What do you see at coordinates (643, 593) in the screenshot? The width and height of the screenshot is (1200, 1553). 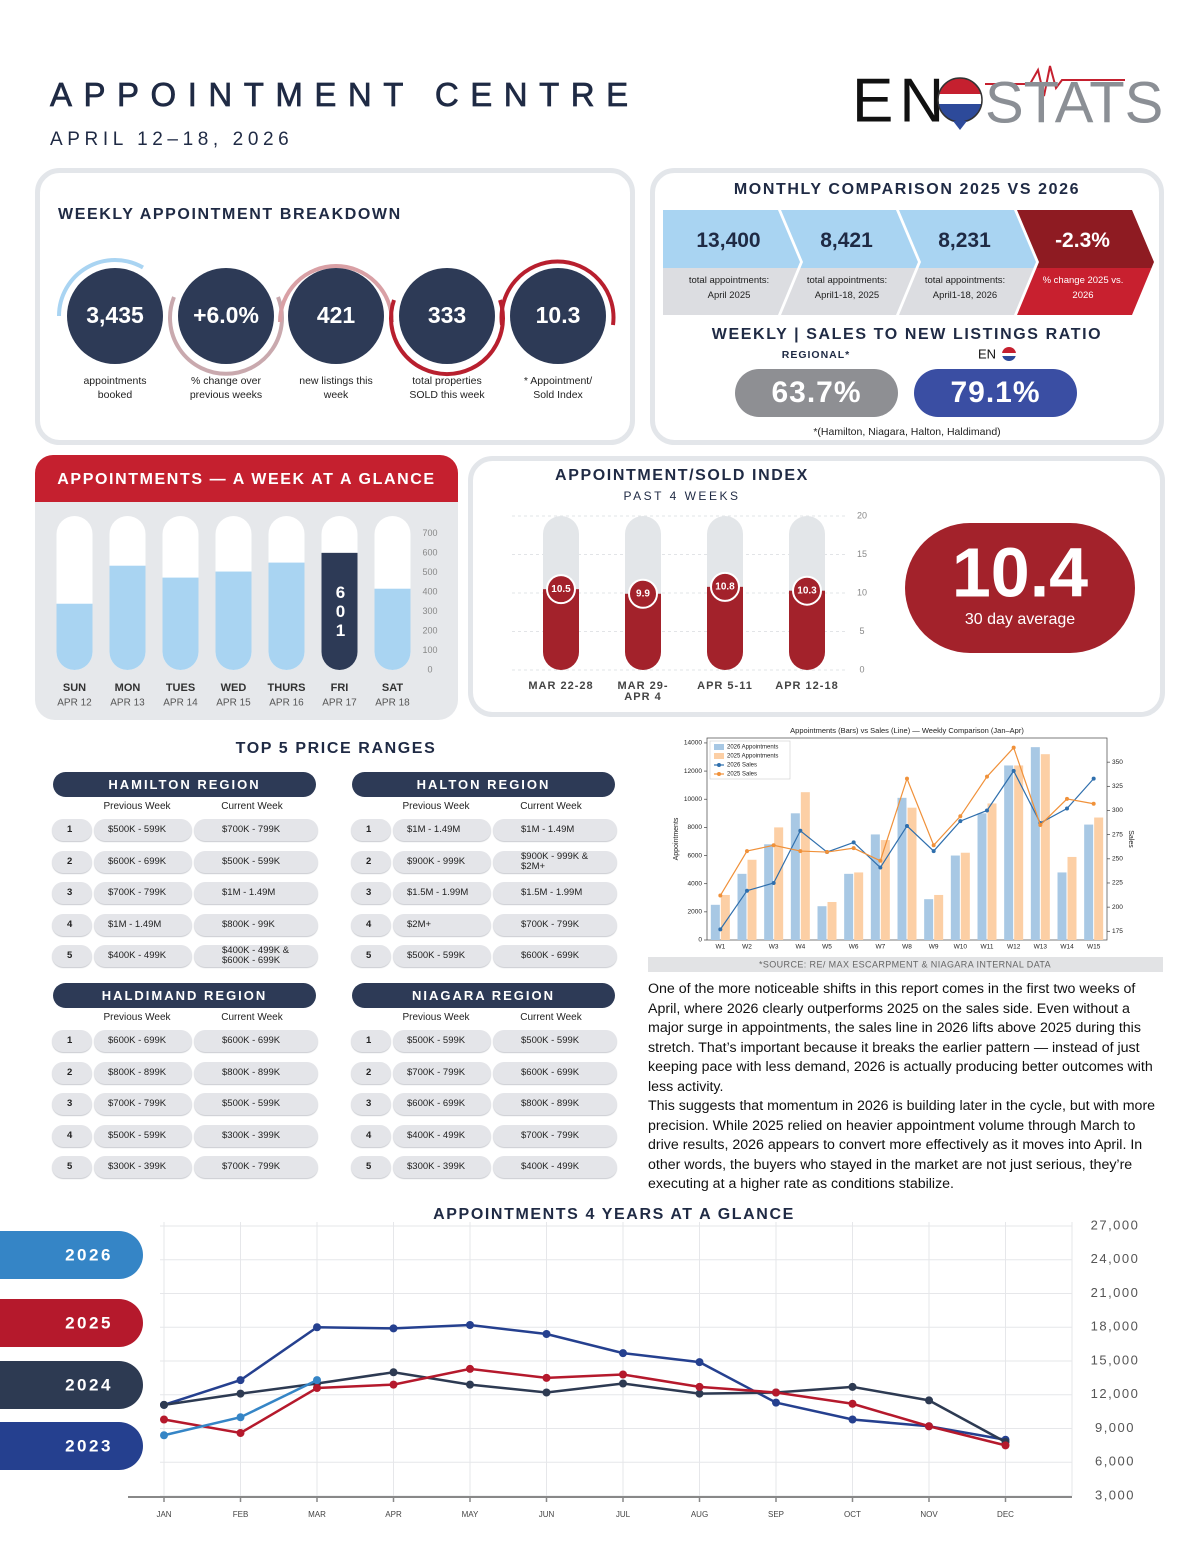 I see `value-label: 9.9` at bounding box center [643, 593].